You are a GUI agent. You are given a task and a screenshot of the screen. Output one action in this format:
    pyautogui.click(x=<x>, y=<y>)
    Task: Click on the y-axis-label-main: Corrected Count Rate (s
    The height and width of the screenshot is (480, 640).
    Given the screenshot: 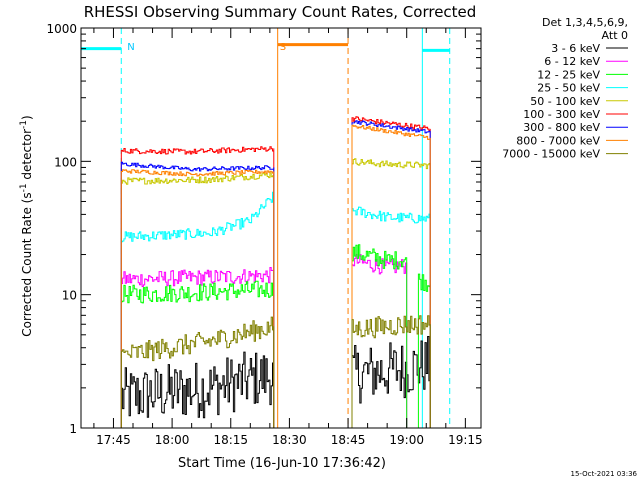 What is the action you would take?
    pyautogui.click(x=27, y=264)
    